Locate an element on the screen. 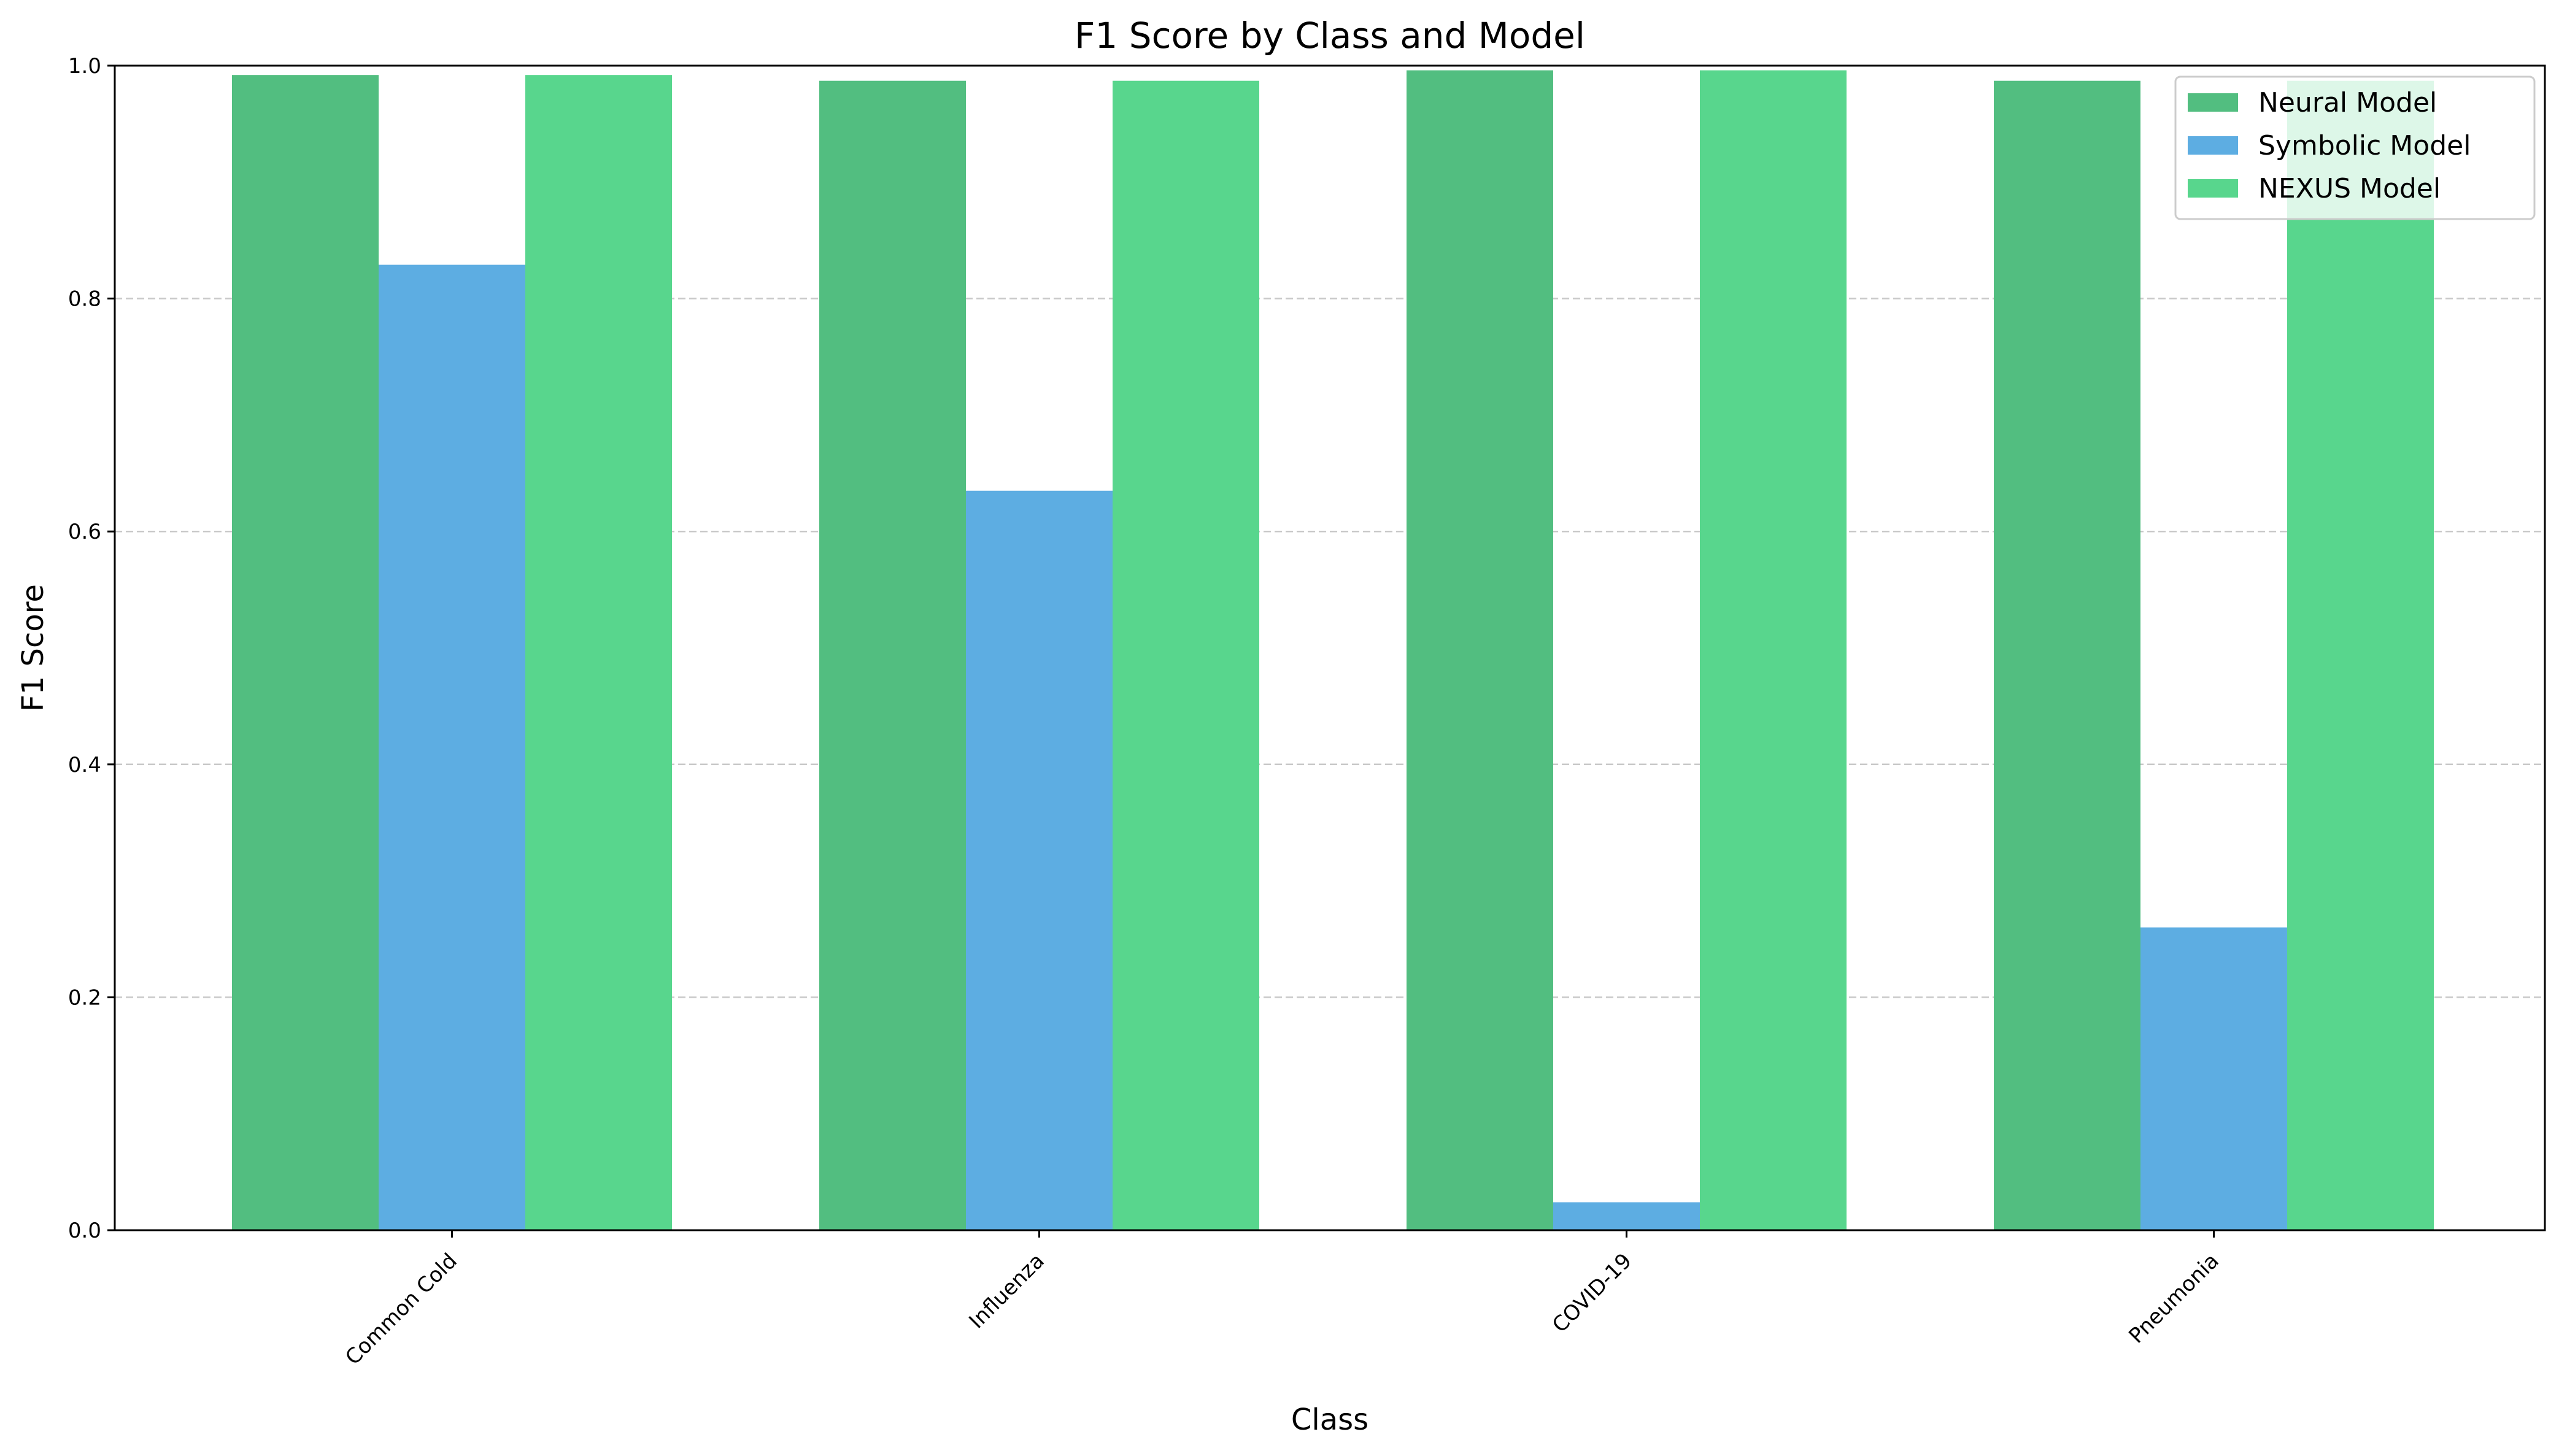  bar-neural-model-common-cold is located at coordinates (306, 653).